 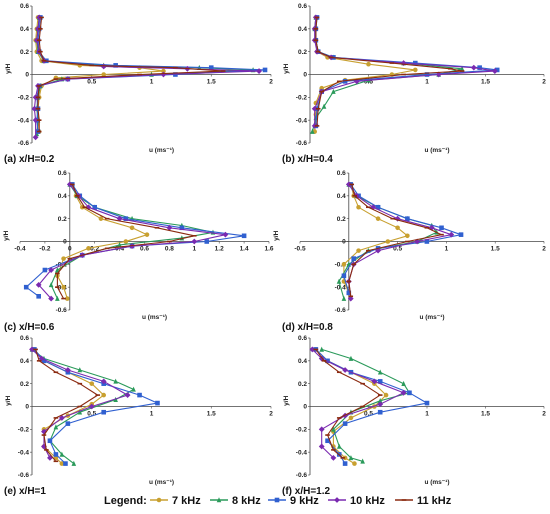 What do you see at coordinates (70, 249) in the screenshot?
I see `x-tick-label: 0` at bounding box center [70, 249].